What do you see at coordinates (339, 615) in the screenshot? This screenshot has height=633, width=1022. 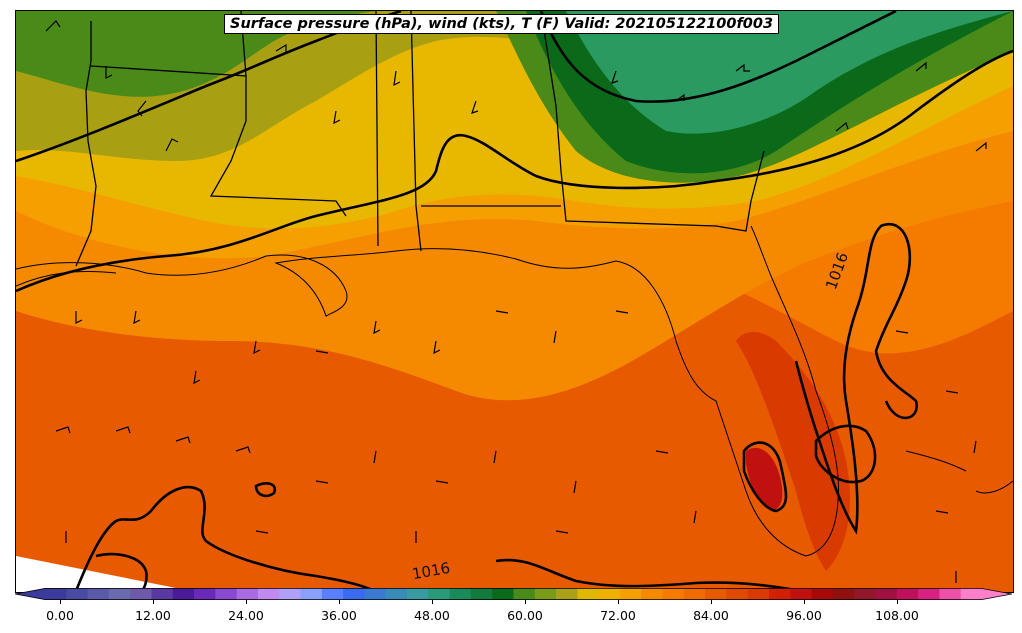 I see `colorbar-tick-label: 36.00` at bounding box center [339, 615].